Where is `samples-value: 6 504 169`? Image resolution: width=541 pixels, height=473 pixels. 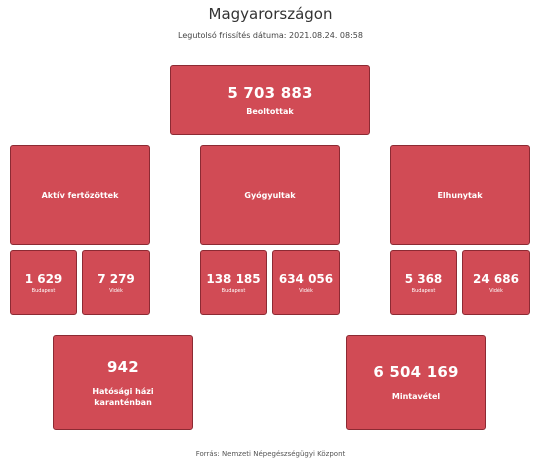
samples-value: 6 504 169 is located at coordinates (416, 372).